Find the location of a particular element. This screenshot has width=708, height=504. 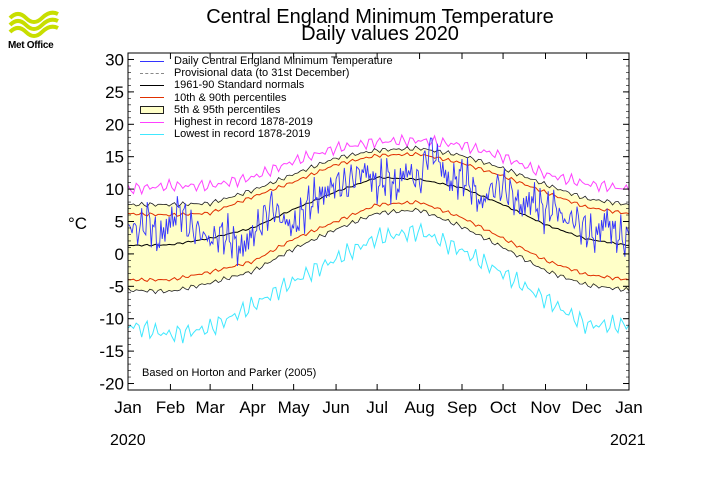

x-tick-label: Oct is located at coordinates (503, 407).